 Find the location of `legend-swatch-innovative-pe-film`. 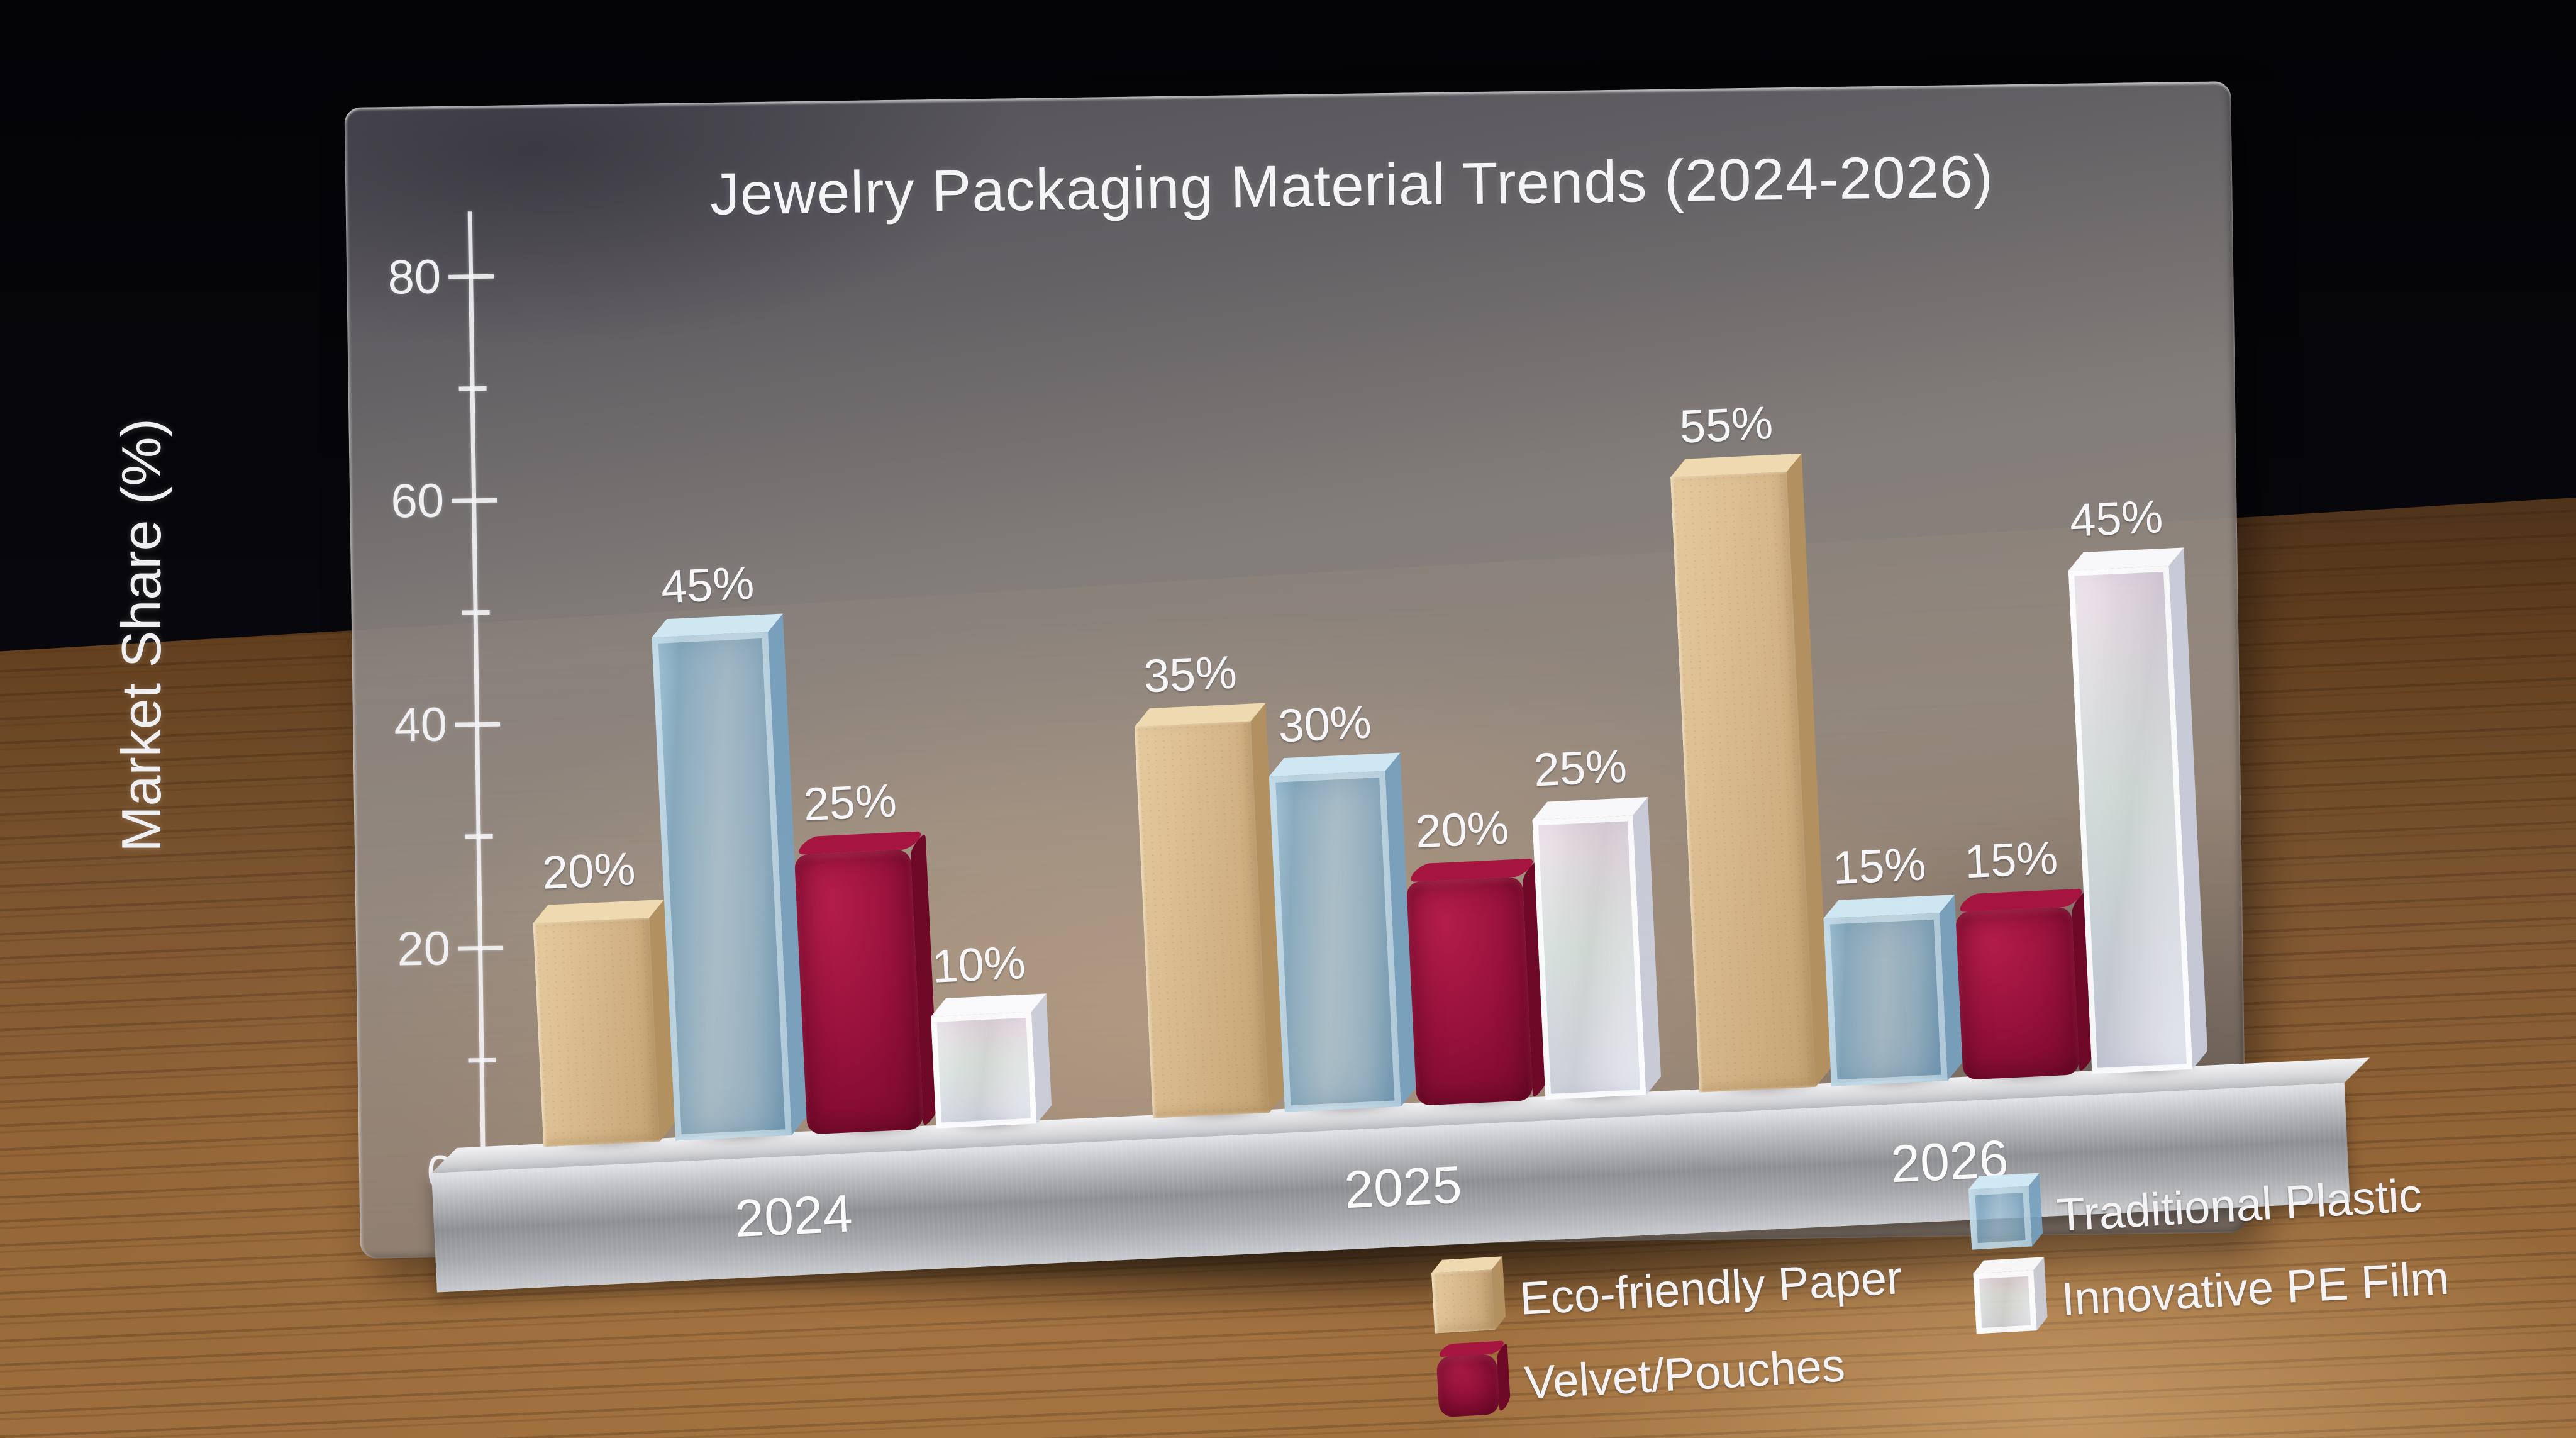

legend-swatch-innovative-pe-film is located at coordinates (2010, 1295).